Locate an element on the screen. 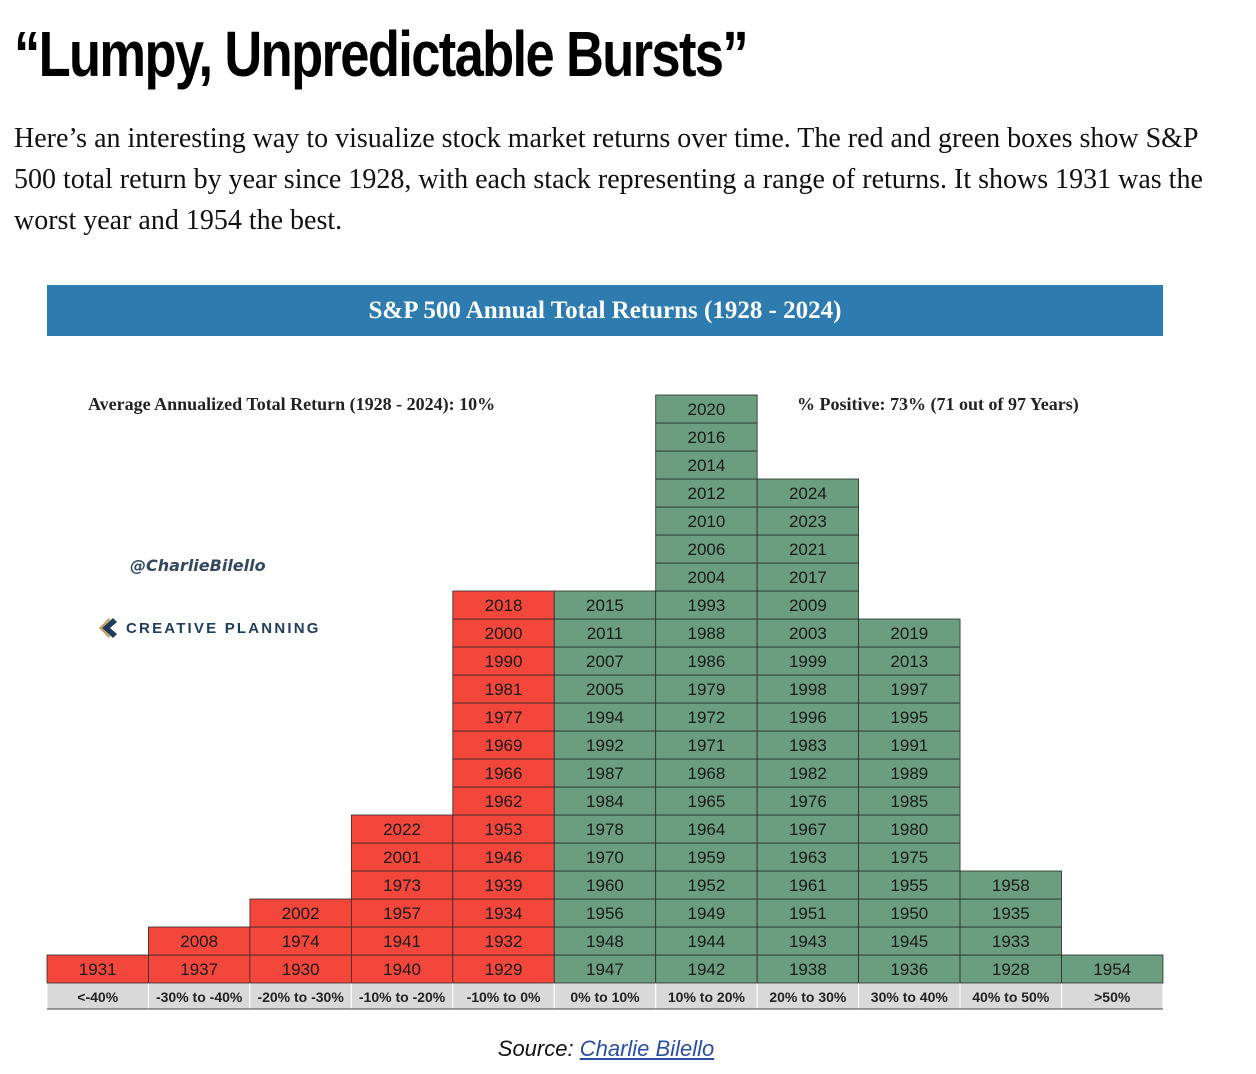  category-label: -10% to -20% is located at coordinates (402, 997).